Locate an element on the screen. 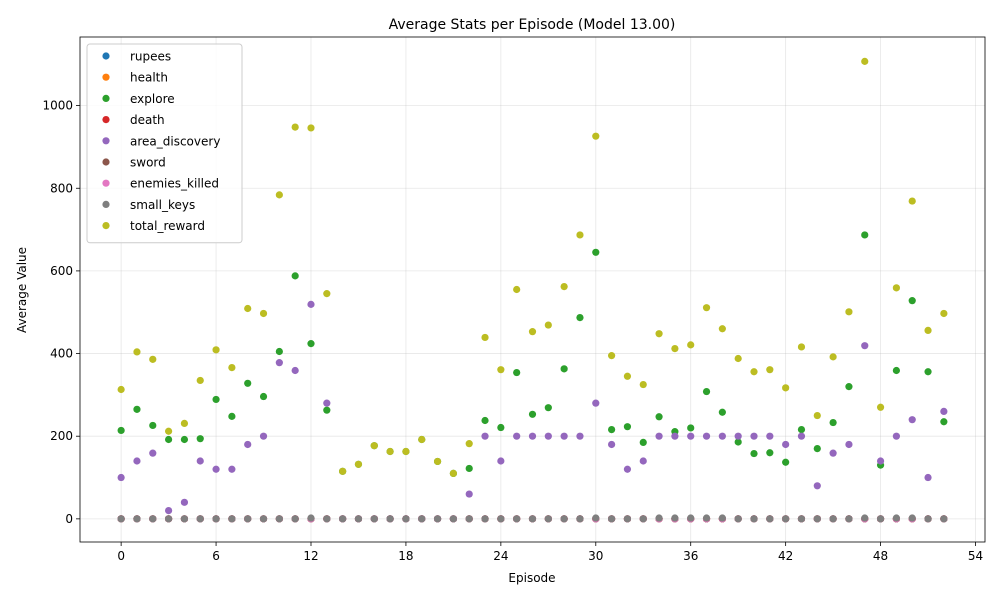 This screenshot has width=1000, height=600. y-tick-label: 400 is located at coordinates (61, 354).